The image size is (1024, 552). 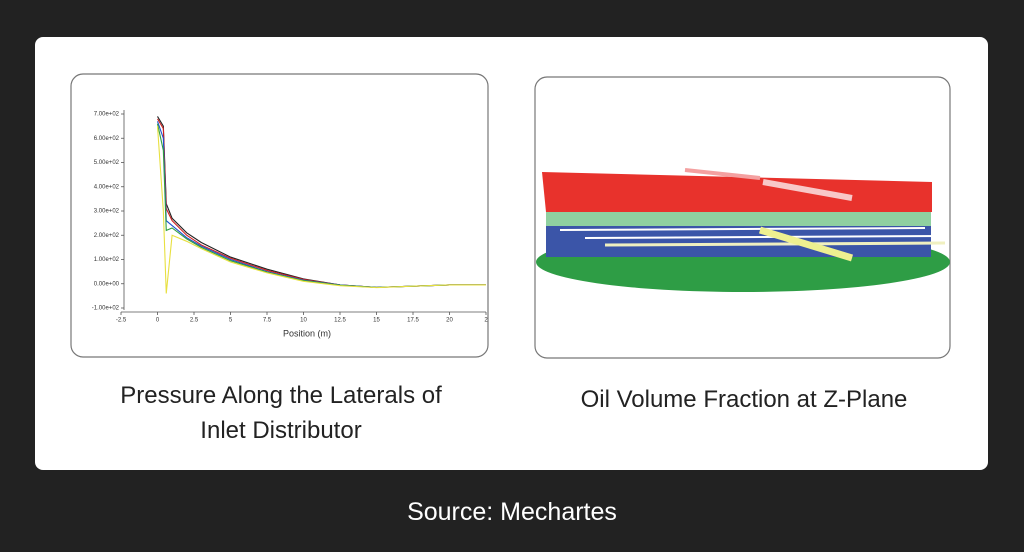 I want to click on x-axis-label: Position (m), so click(x=307, y=333).